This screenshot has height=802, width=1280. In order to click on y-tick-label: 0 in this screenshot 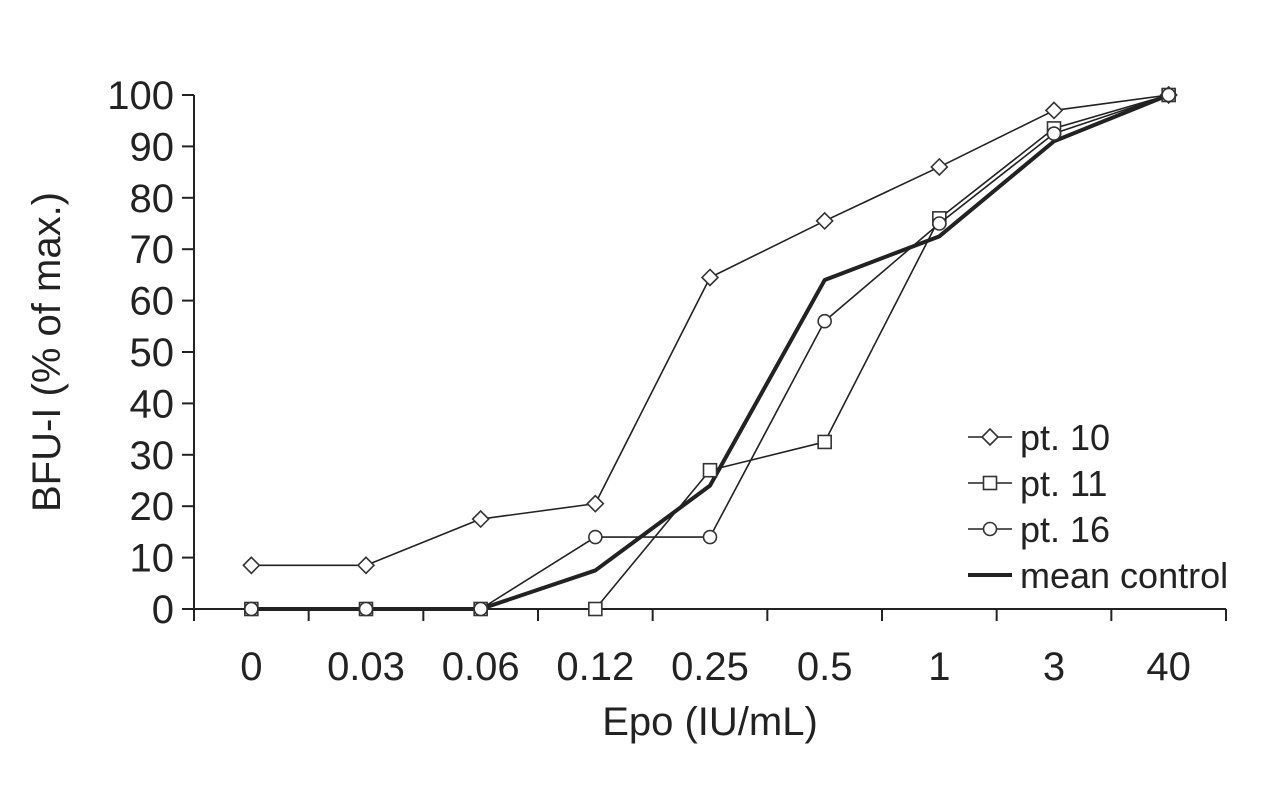, I will do `click(163, 610)`.